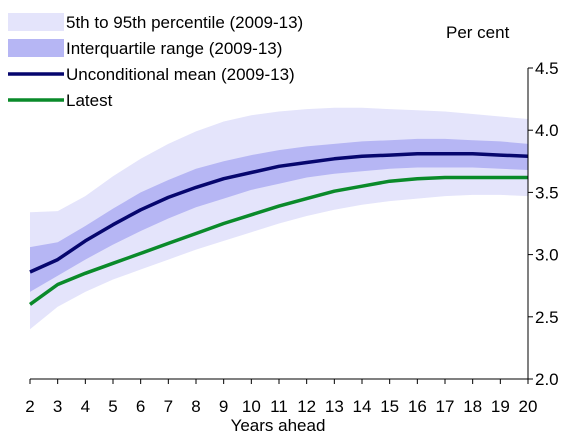  What do you see at coordinates (140, 406) in the screenshot?
I see `x-tick-label: 6` at bounding box center [140, 406].